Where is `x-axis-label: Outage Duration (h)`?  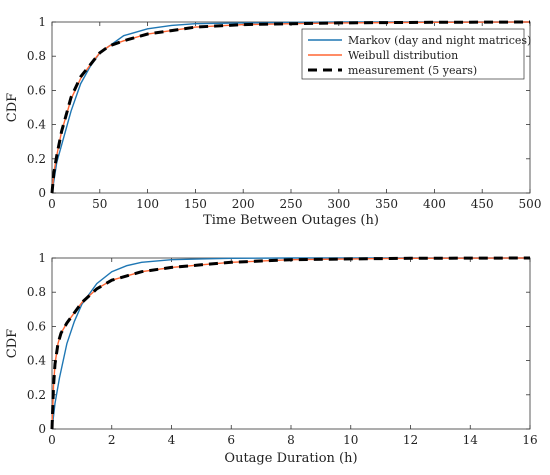 x-axis-label: Outage Duration (h) is located at coordinates (290, 458).